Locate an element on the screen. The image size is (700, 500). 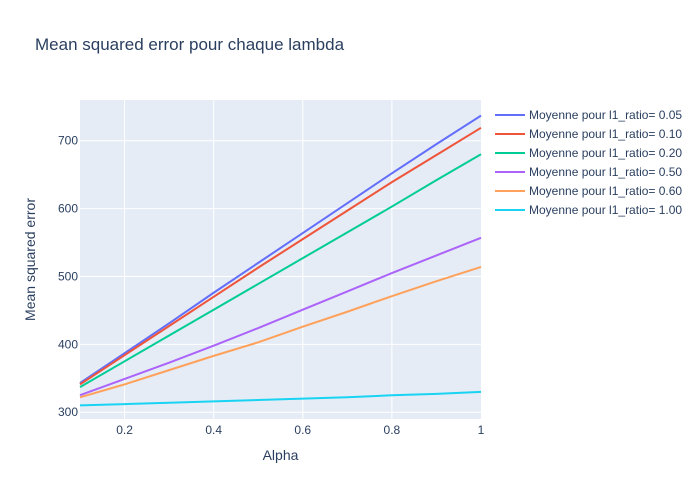
y-tick-label: 700 is located at coordinates (68, 141).